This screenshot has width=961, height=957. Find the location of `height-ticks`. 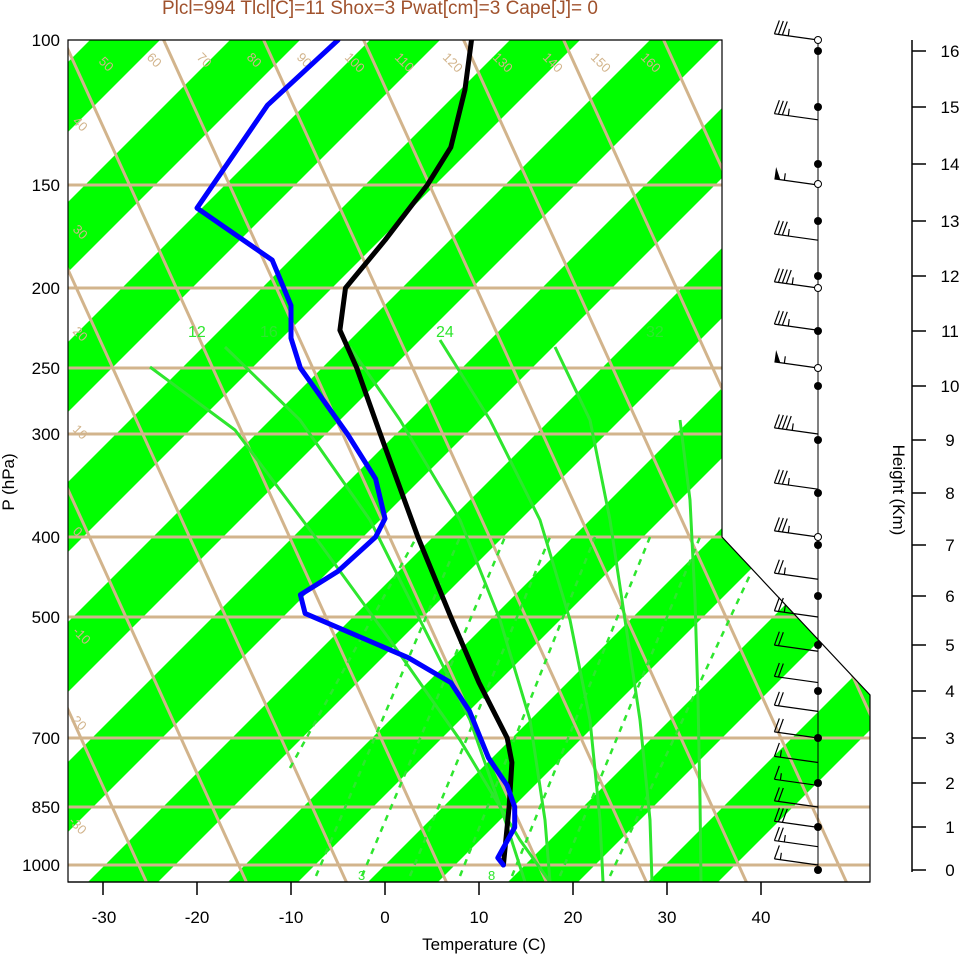

height-ticks is located at coordinates (919, 460).